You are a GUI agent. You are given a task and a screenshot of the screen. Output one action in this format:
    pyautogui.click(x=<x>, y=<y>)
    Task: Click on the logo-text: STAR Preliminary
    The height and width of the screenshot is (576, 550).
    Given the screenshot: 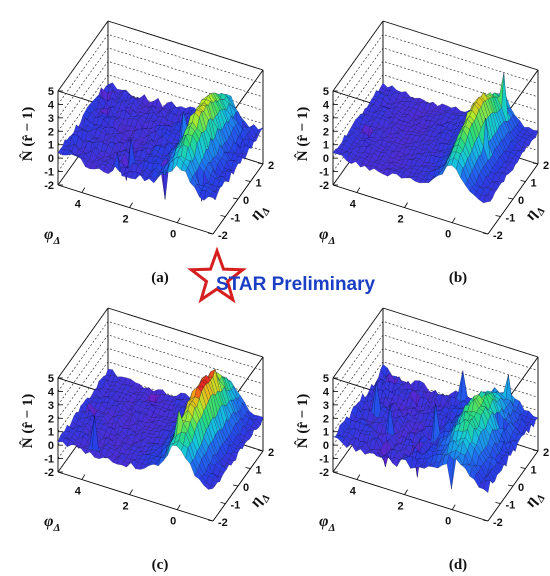 What is the action you would take?
    pyautogui.click(x=296, y=284)
    